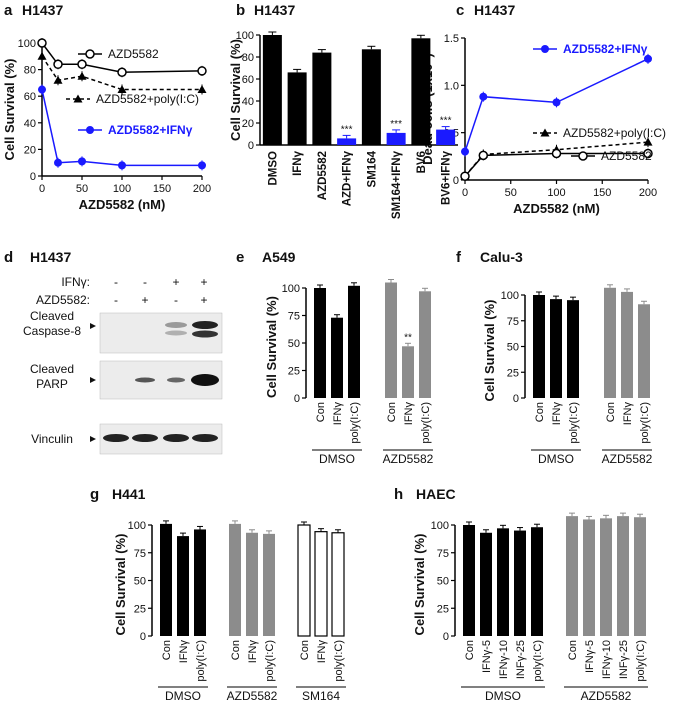 The image size is (685, 702). I want to click on chart-e-x-tick-label: IFNγ, so click(338, 414).